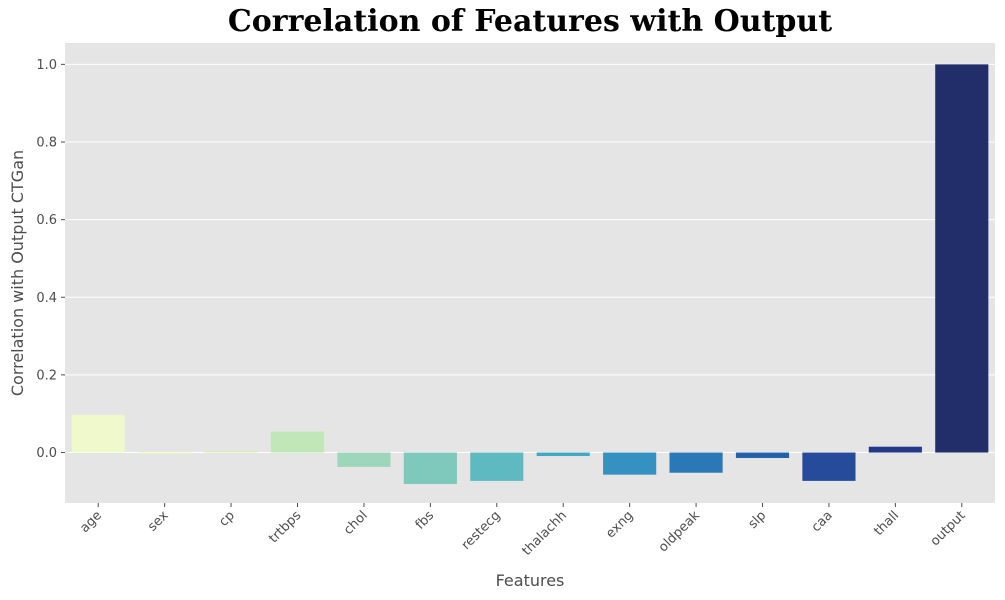  What do you see at coordinates (430, 468) in the screenshot?
I see `bar-fbs` at bounding box center [430, 468].